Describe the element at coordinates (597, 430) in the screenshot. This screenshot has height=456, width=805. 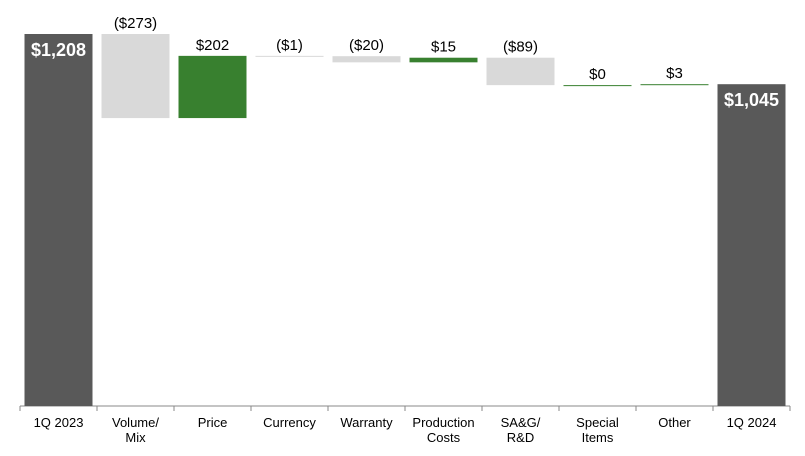
I see `x-tick-label: Special Items` at that location.